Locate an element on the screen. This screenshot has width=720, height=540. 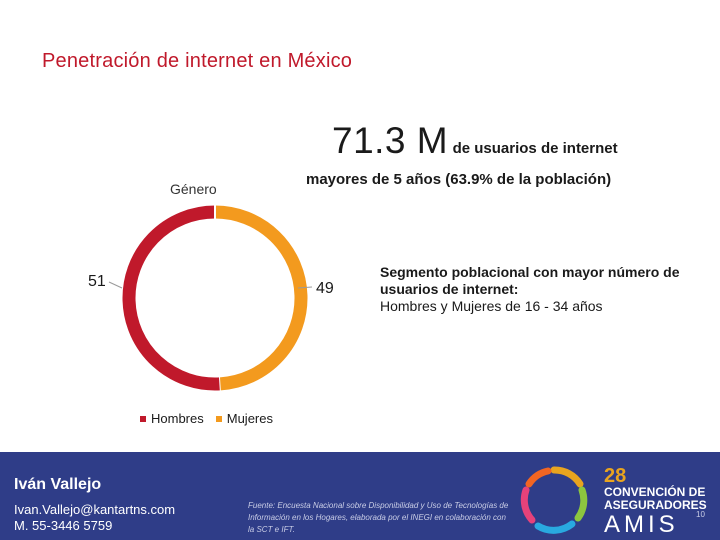
amis-logo-icon is located at coordinates (554, 500).